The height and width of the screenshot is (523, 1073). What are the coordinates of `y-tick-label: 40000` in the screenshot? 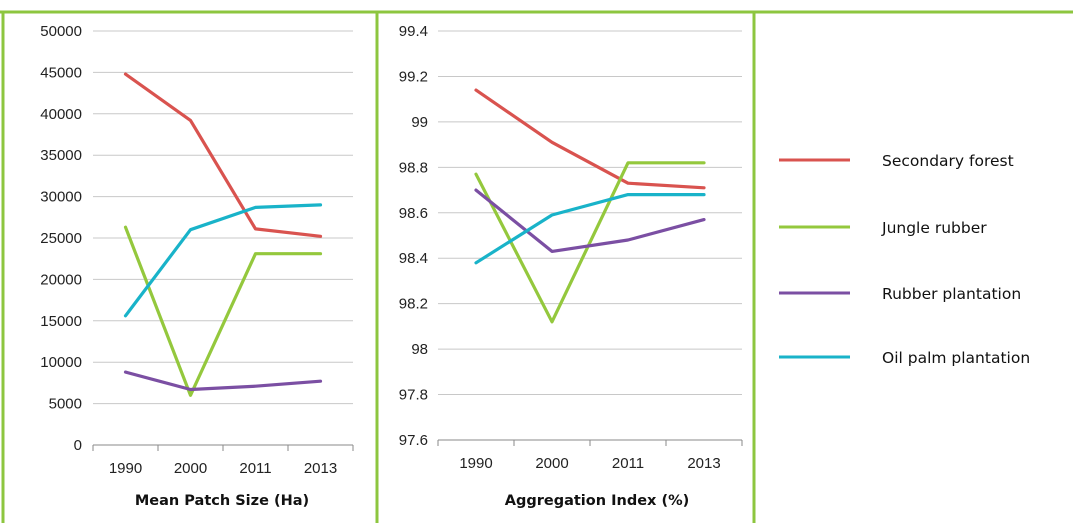 It's located at (61, 114).